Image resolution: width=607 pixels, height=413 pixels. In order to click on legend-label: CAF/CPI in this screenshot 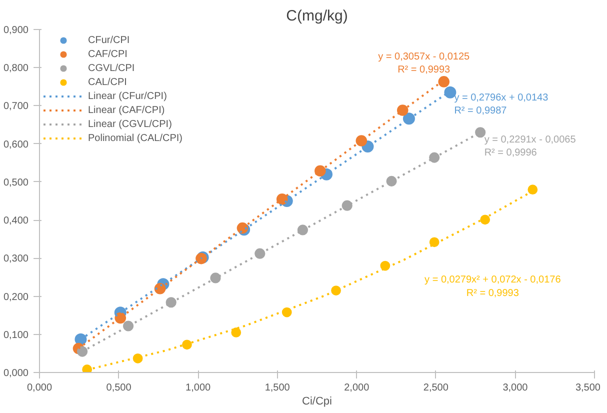, I will do `click(108, 54)`.